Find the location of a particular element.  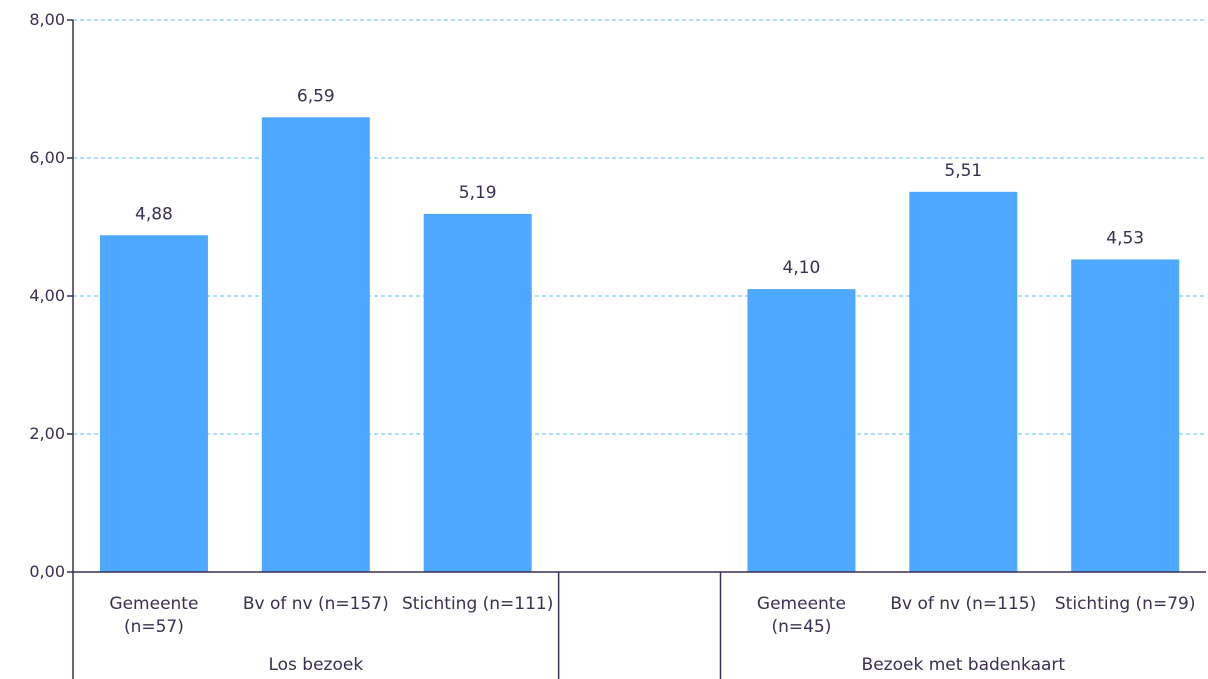

data-label-g0-2: 5,19 is located at coordinates (478, 193).